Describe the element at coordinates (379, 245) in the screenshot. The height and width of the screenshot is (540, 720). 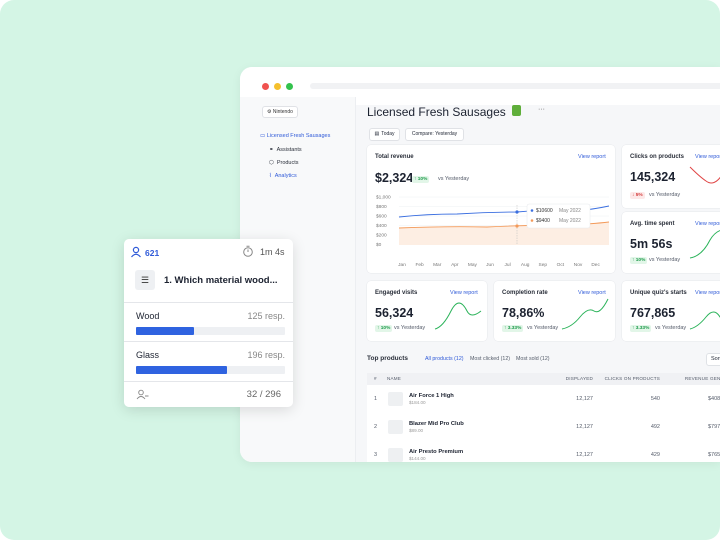
I see `y-tick-label: $0` at that location.